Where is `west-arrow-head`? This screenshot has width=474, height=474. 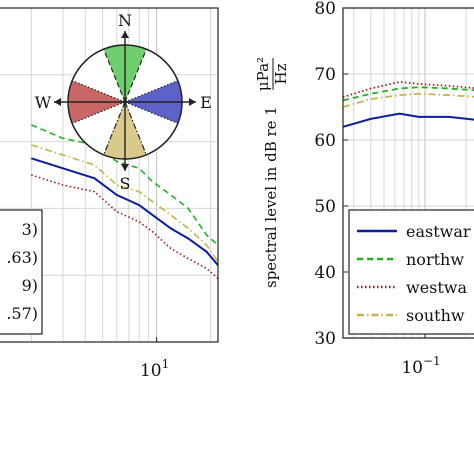 west-arrow-head is located at coordinates (57, 102).